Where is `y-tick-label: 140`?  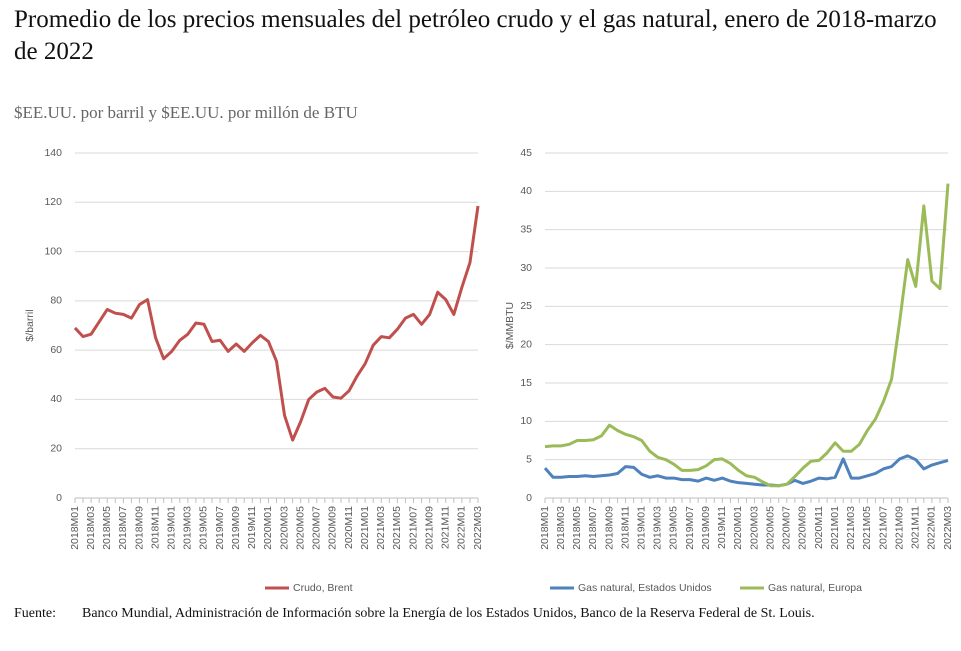 y-tick-label: 140 is located at coordinates (53, 153).